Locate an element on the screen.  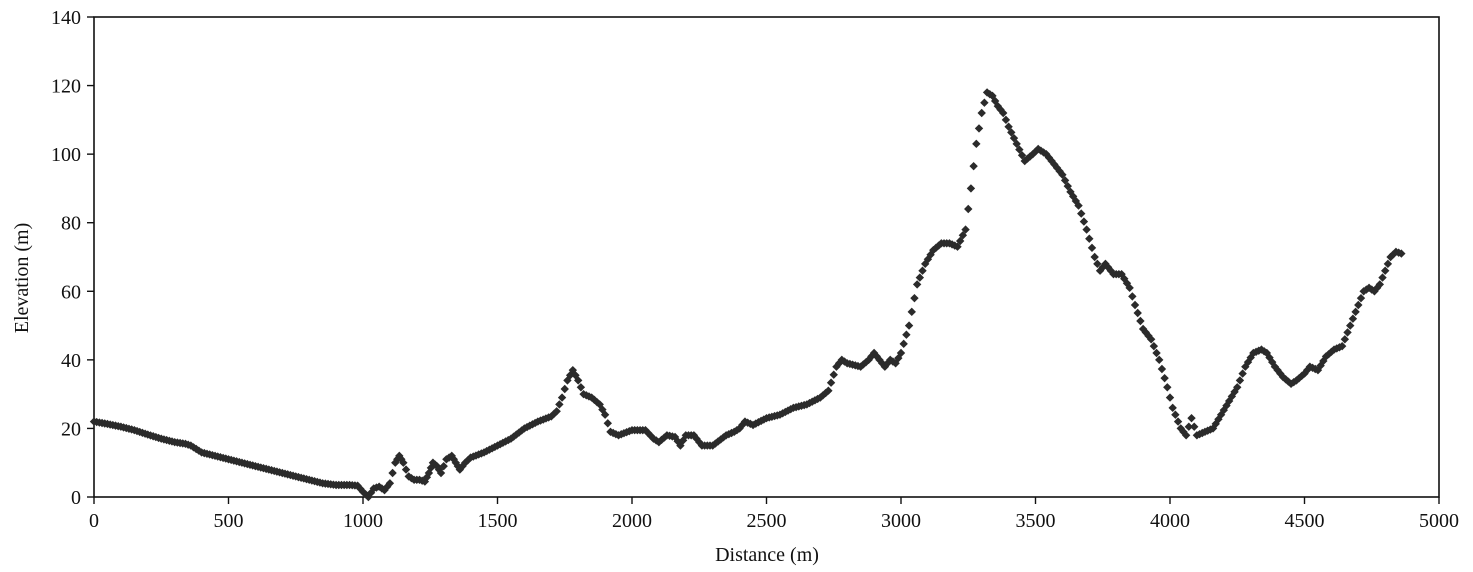
x-tick-label: 4500 is located at coordinates (1305, 521).